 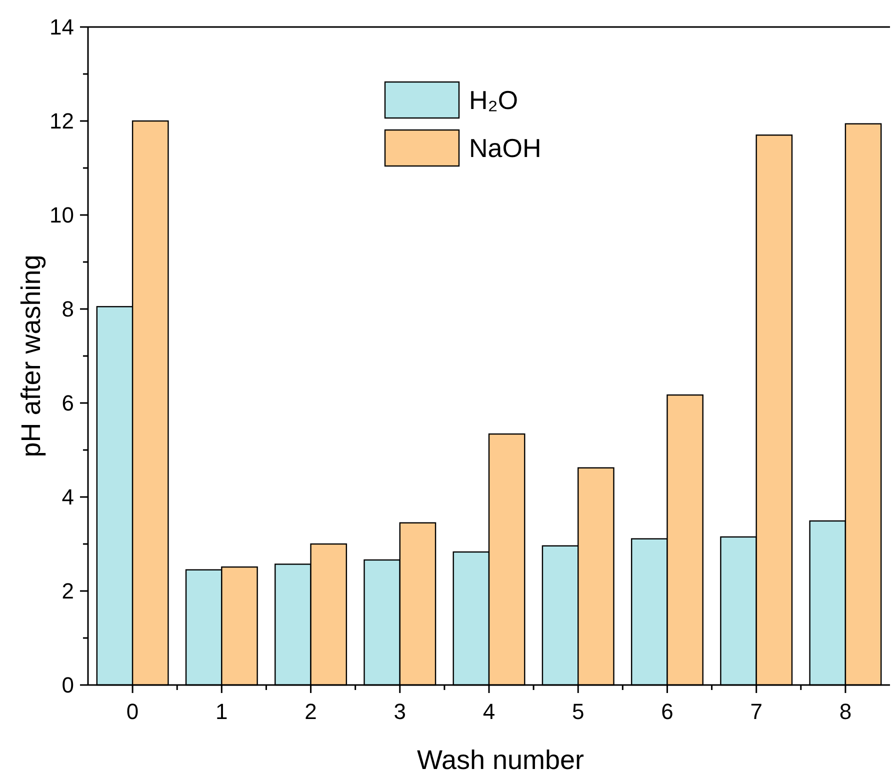 I want to click on y-tick-label: 6, so click(x=68, y=403).